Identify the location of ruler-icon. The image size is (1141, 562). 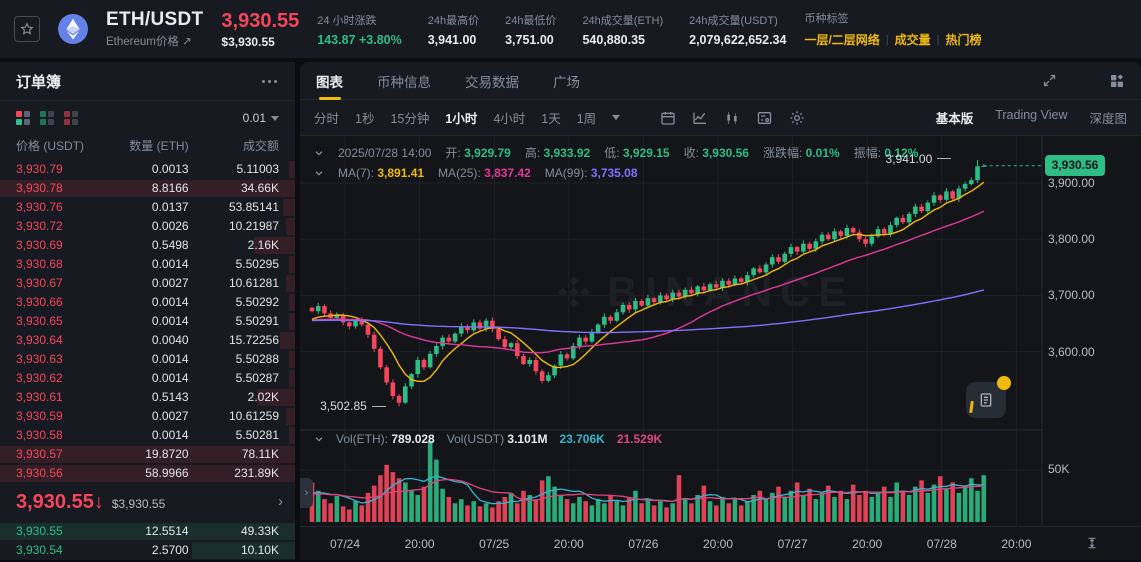
(1092, 543).